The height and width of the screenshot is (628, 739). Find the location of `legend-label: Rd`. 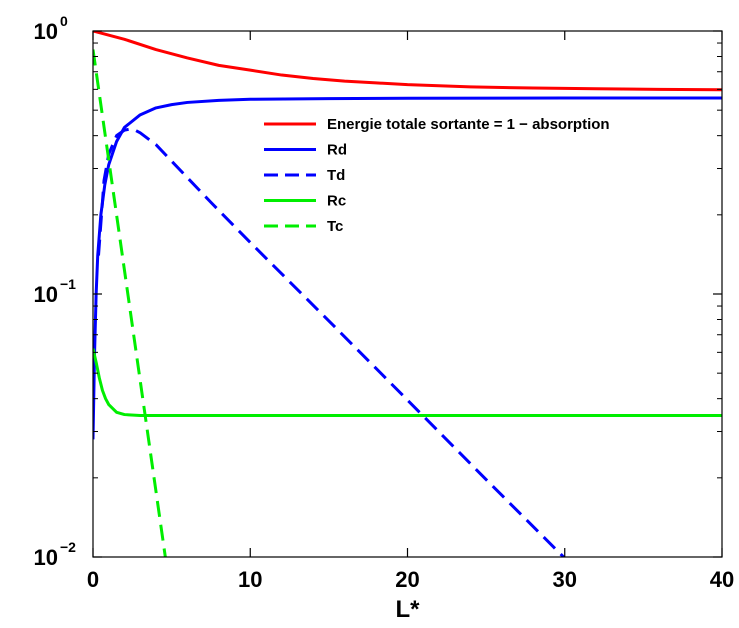

legend-label: Rd is located at coordinates (337, 150).